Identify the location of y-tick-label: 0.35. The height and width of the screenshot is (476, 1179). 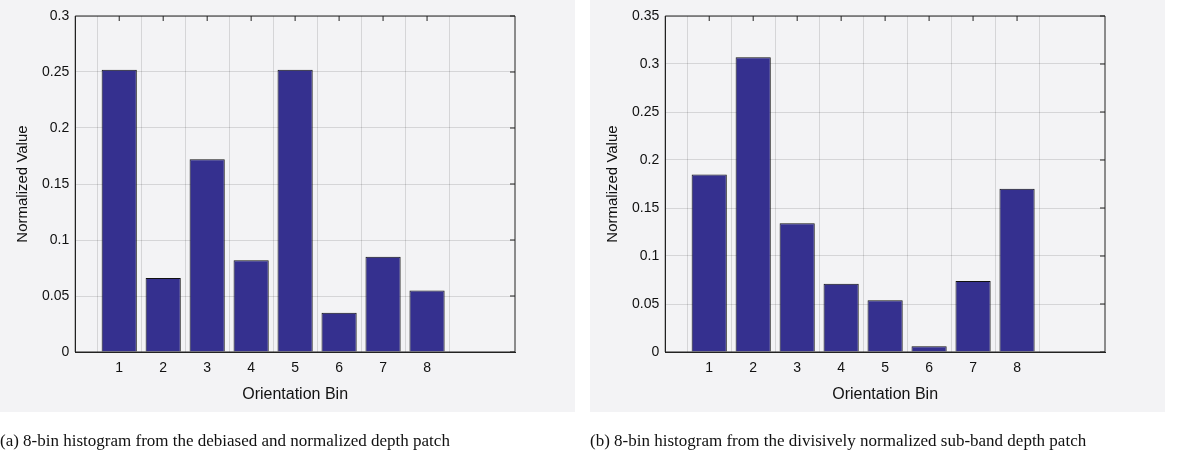
(646, 14).